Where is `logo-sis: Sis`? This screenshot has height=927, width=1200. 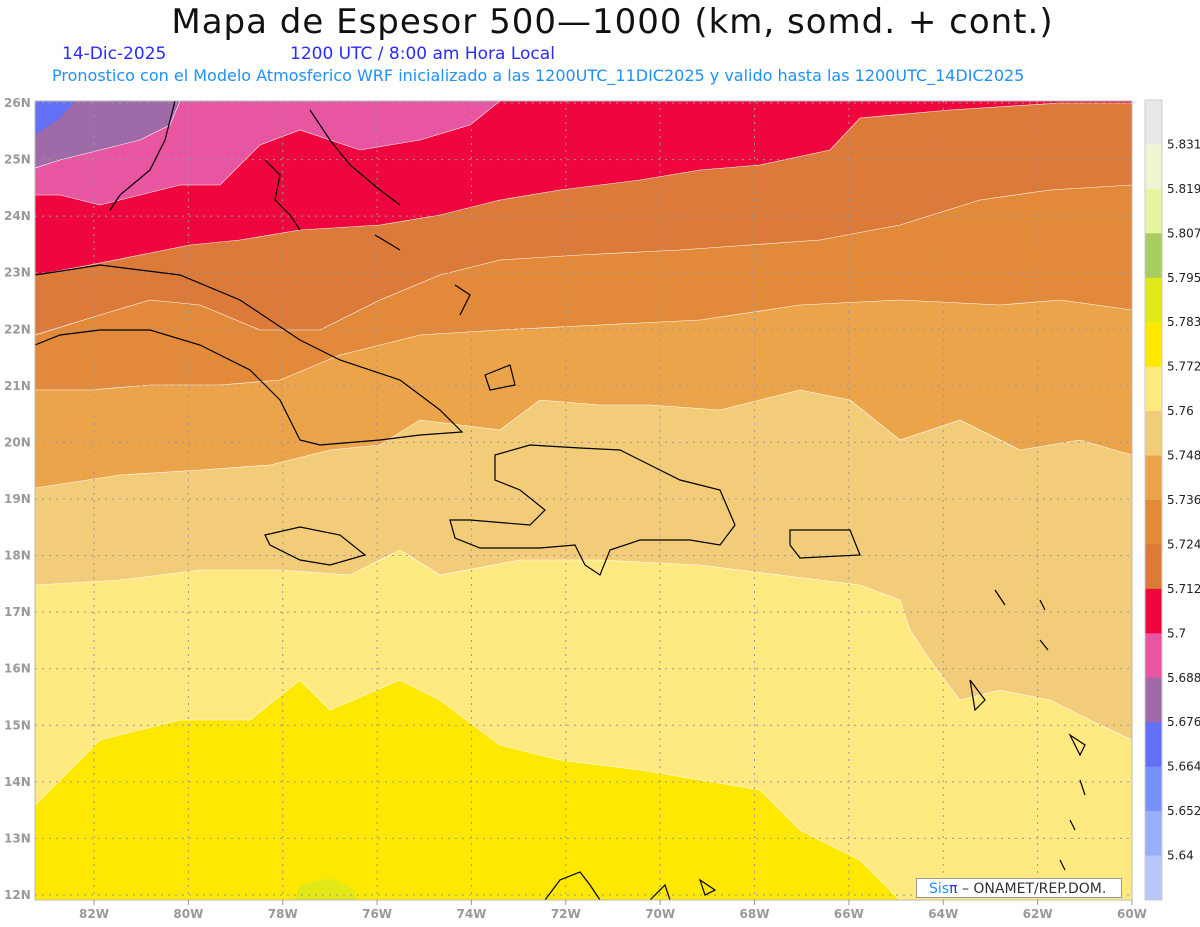
logo-sis: Sis is located at coordinates (939, 889).